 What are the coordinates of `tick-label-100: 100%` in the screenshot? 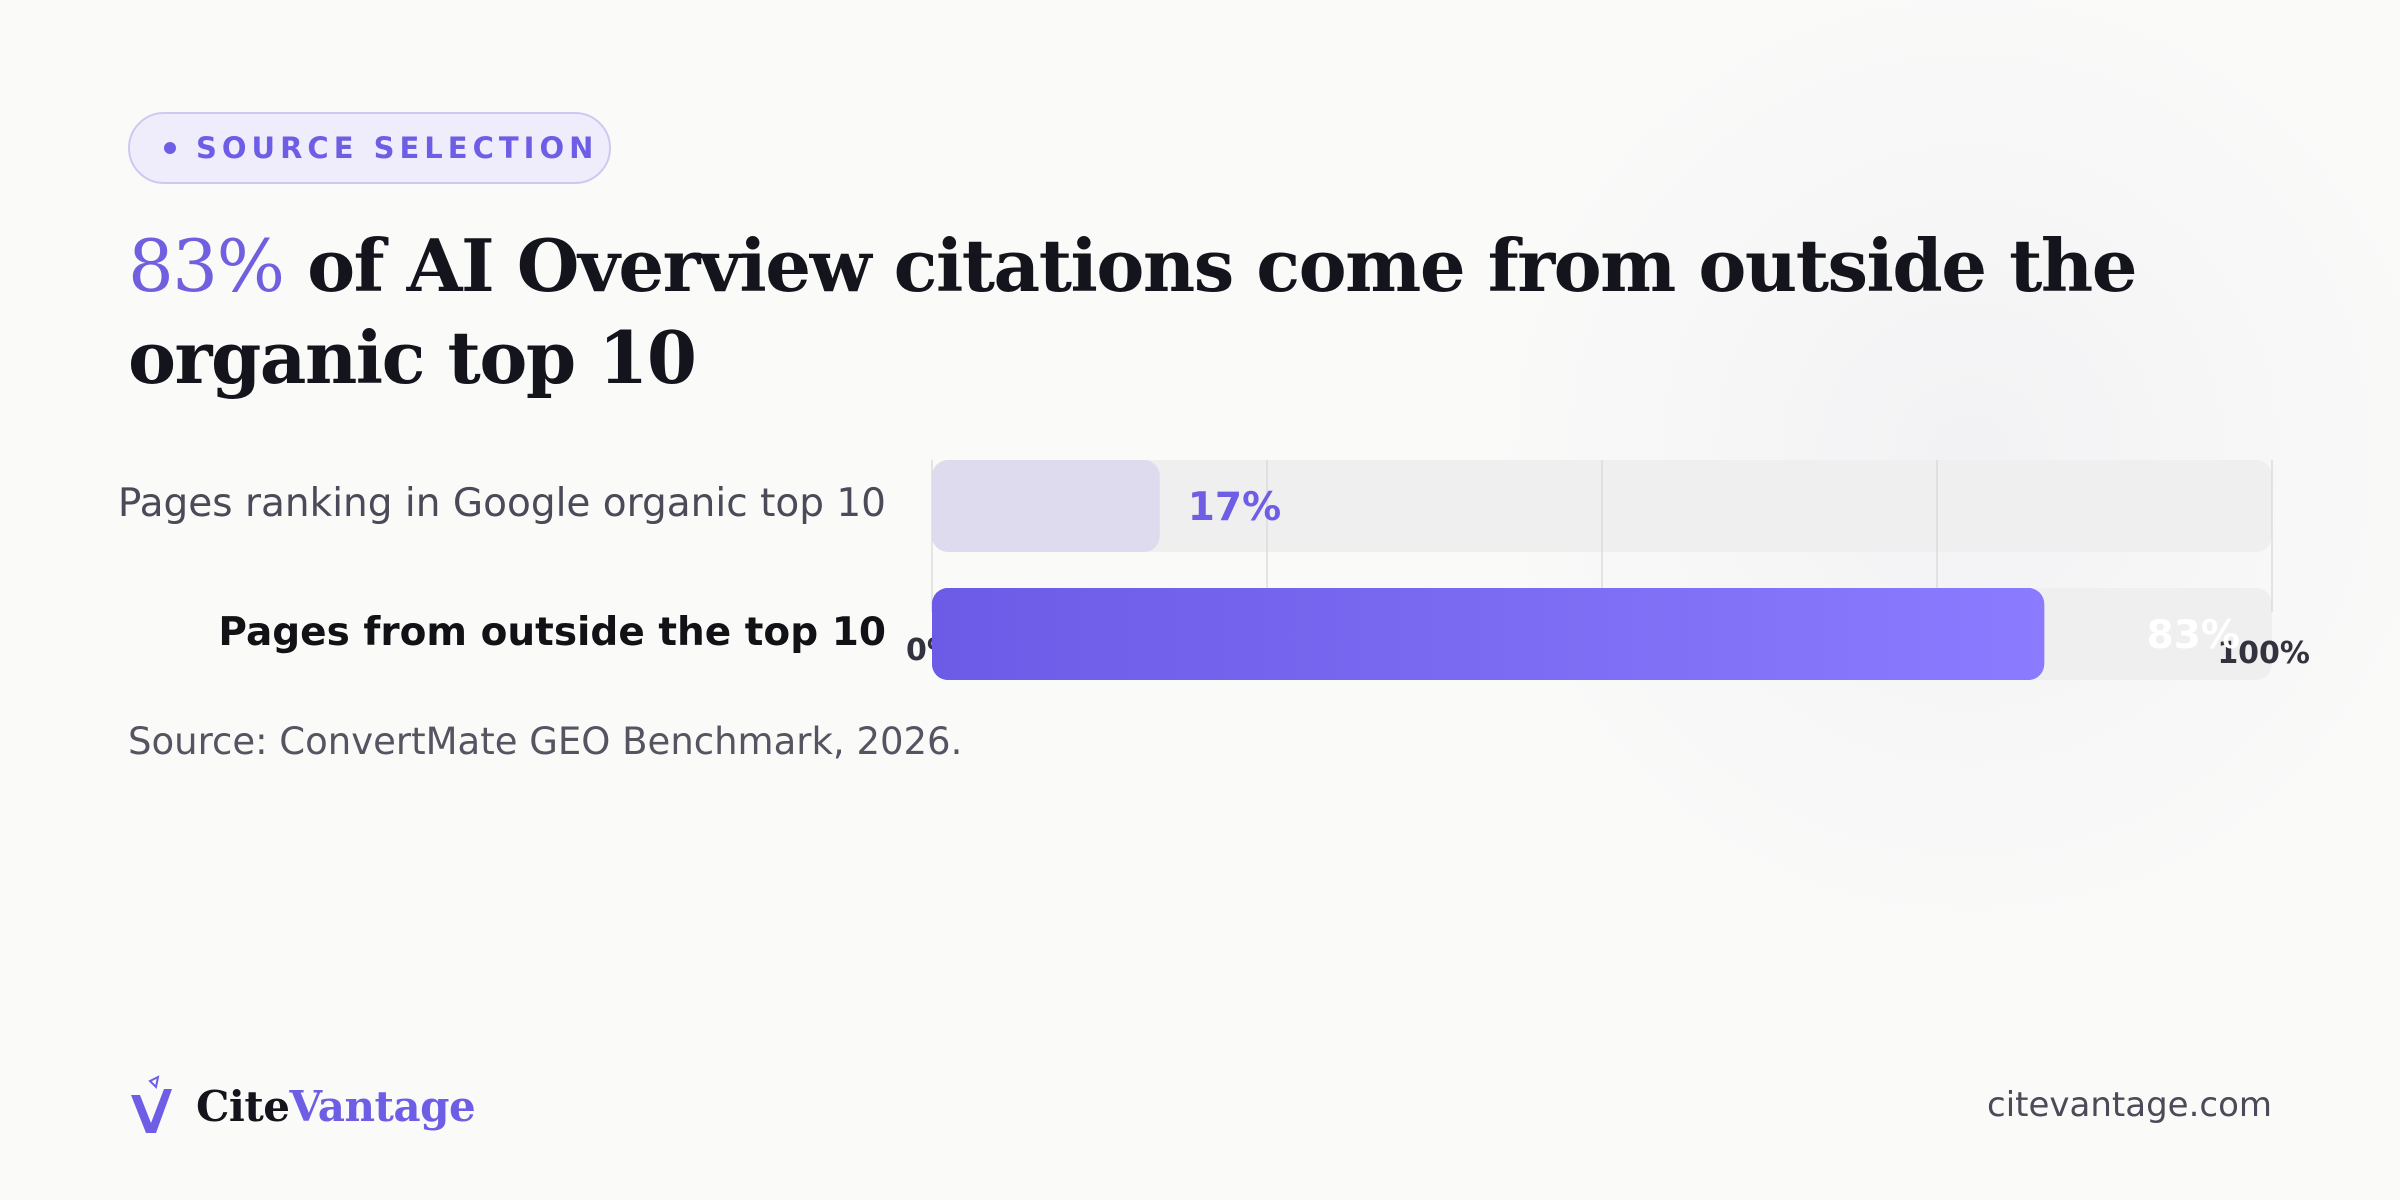 It's located at (2263, 653).